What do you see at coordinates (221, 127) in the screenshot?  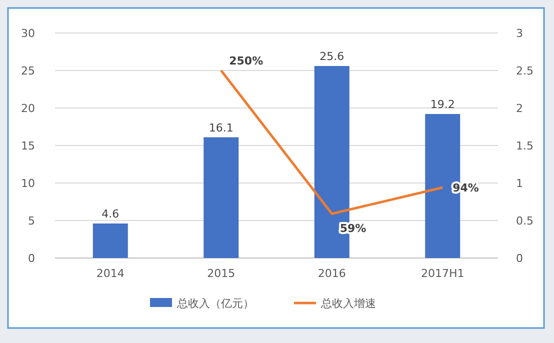 I see `data-label: 16.1` at bounding box center [221, 127].